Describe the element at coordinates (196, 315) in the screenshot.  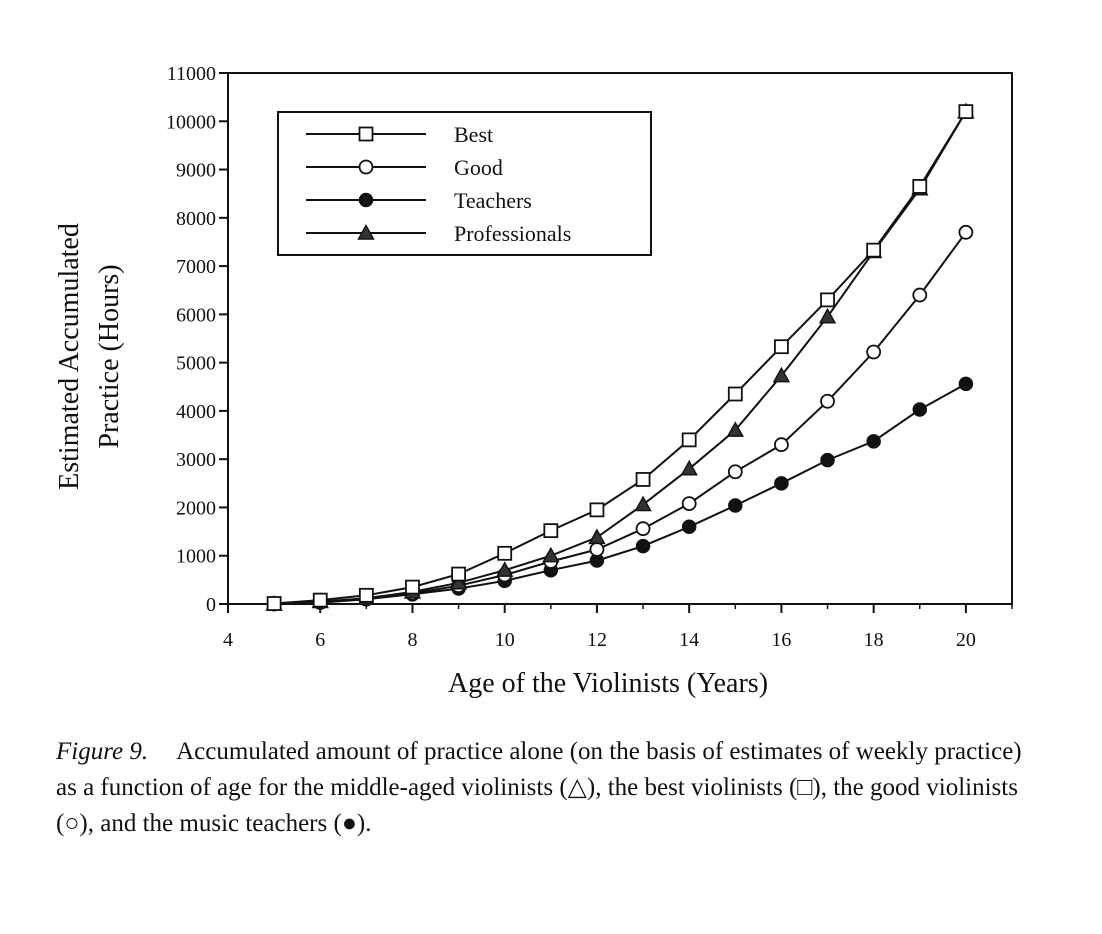
I see `y-tick-label: 6000` at that location.